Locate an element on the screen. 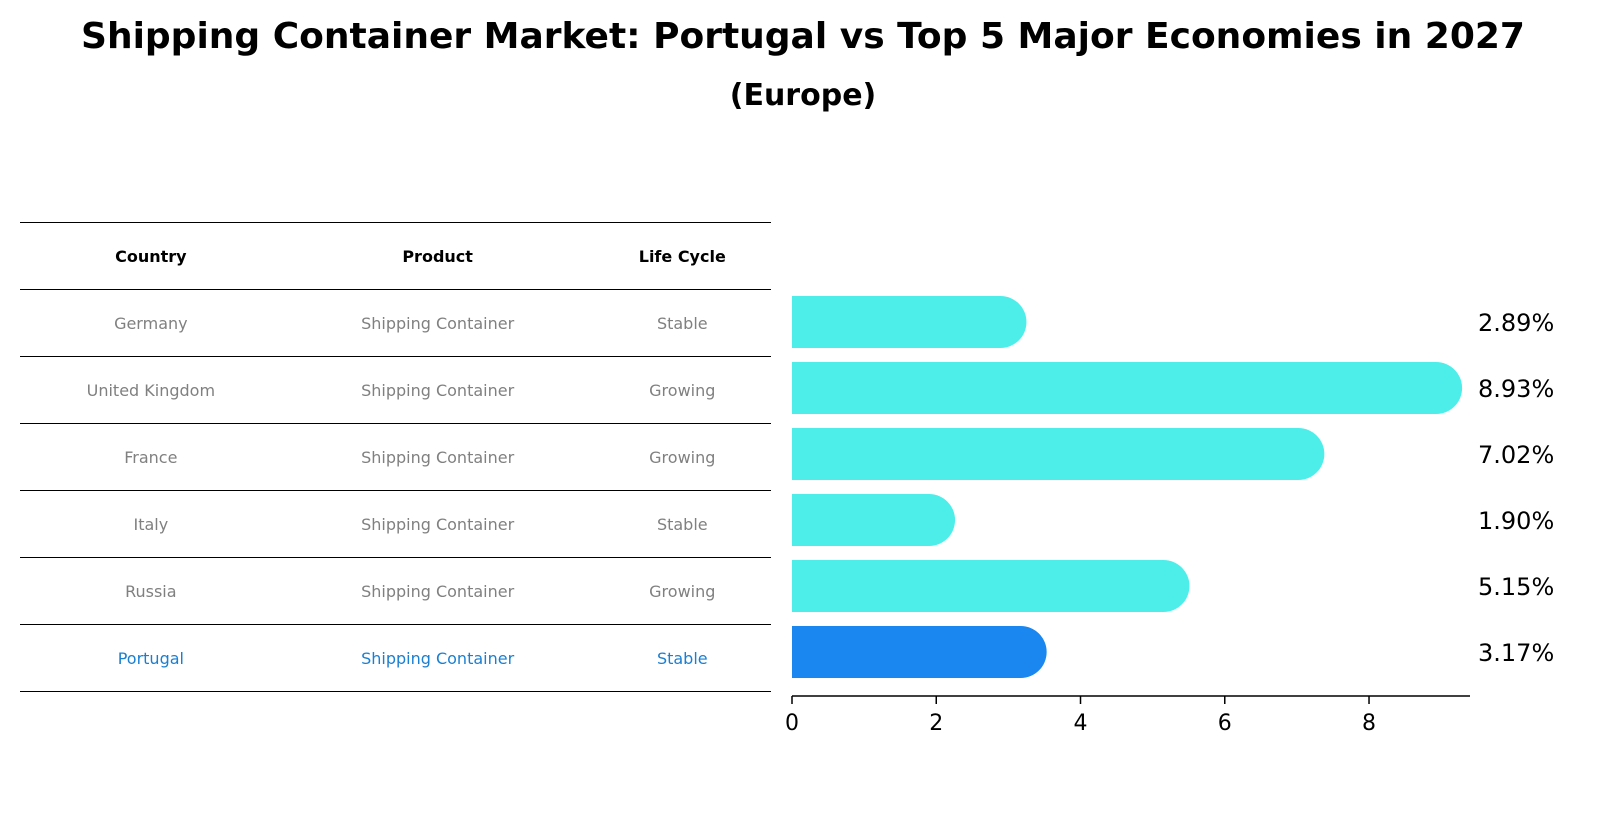 Image resolution: width=1606 pixels, height=823 pixels. header-product: Product is located at coordinates (437, 256).